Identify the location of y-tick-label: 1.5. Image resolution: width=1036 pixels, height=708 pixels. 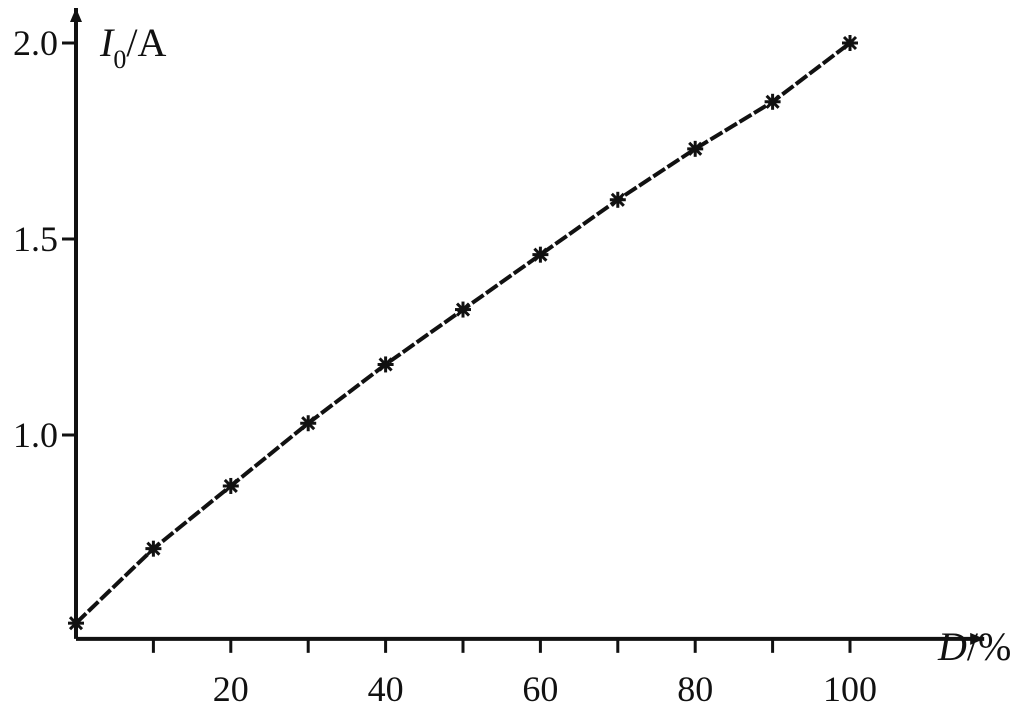
(35, 239).